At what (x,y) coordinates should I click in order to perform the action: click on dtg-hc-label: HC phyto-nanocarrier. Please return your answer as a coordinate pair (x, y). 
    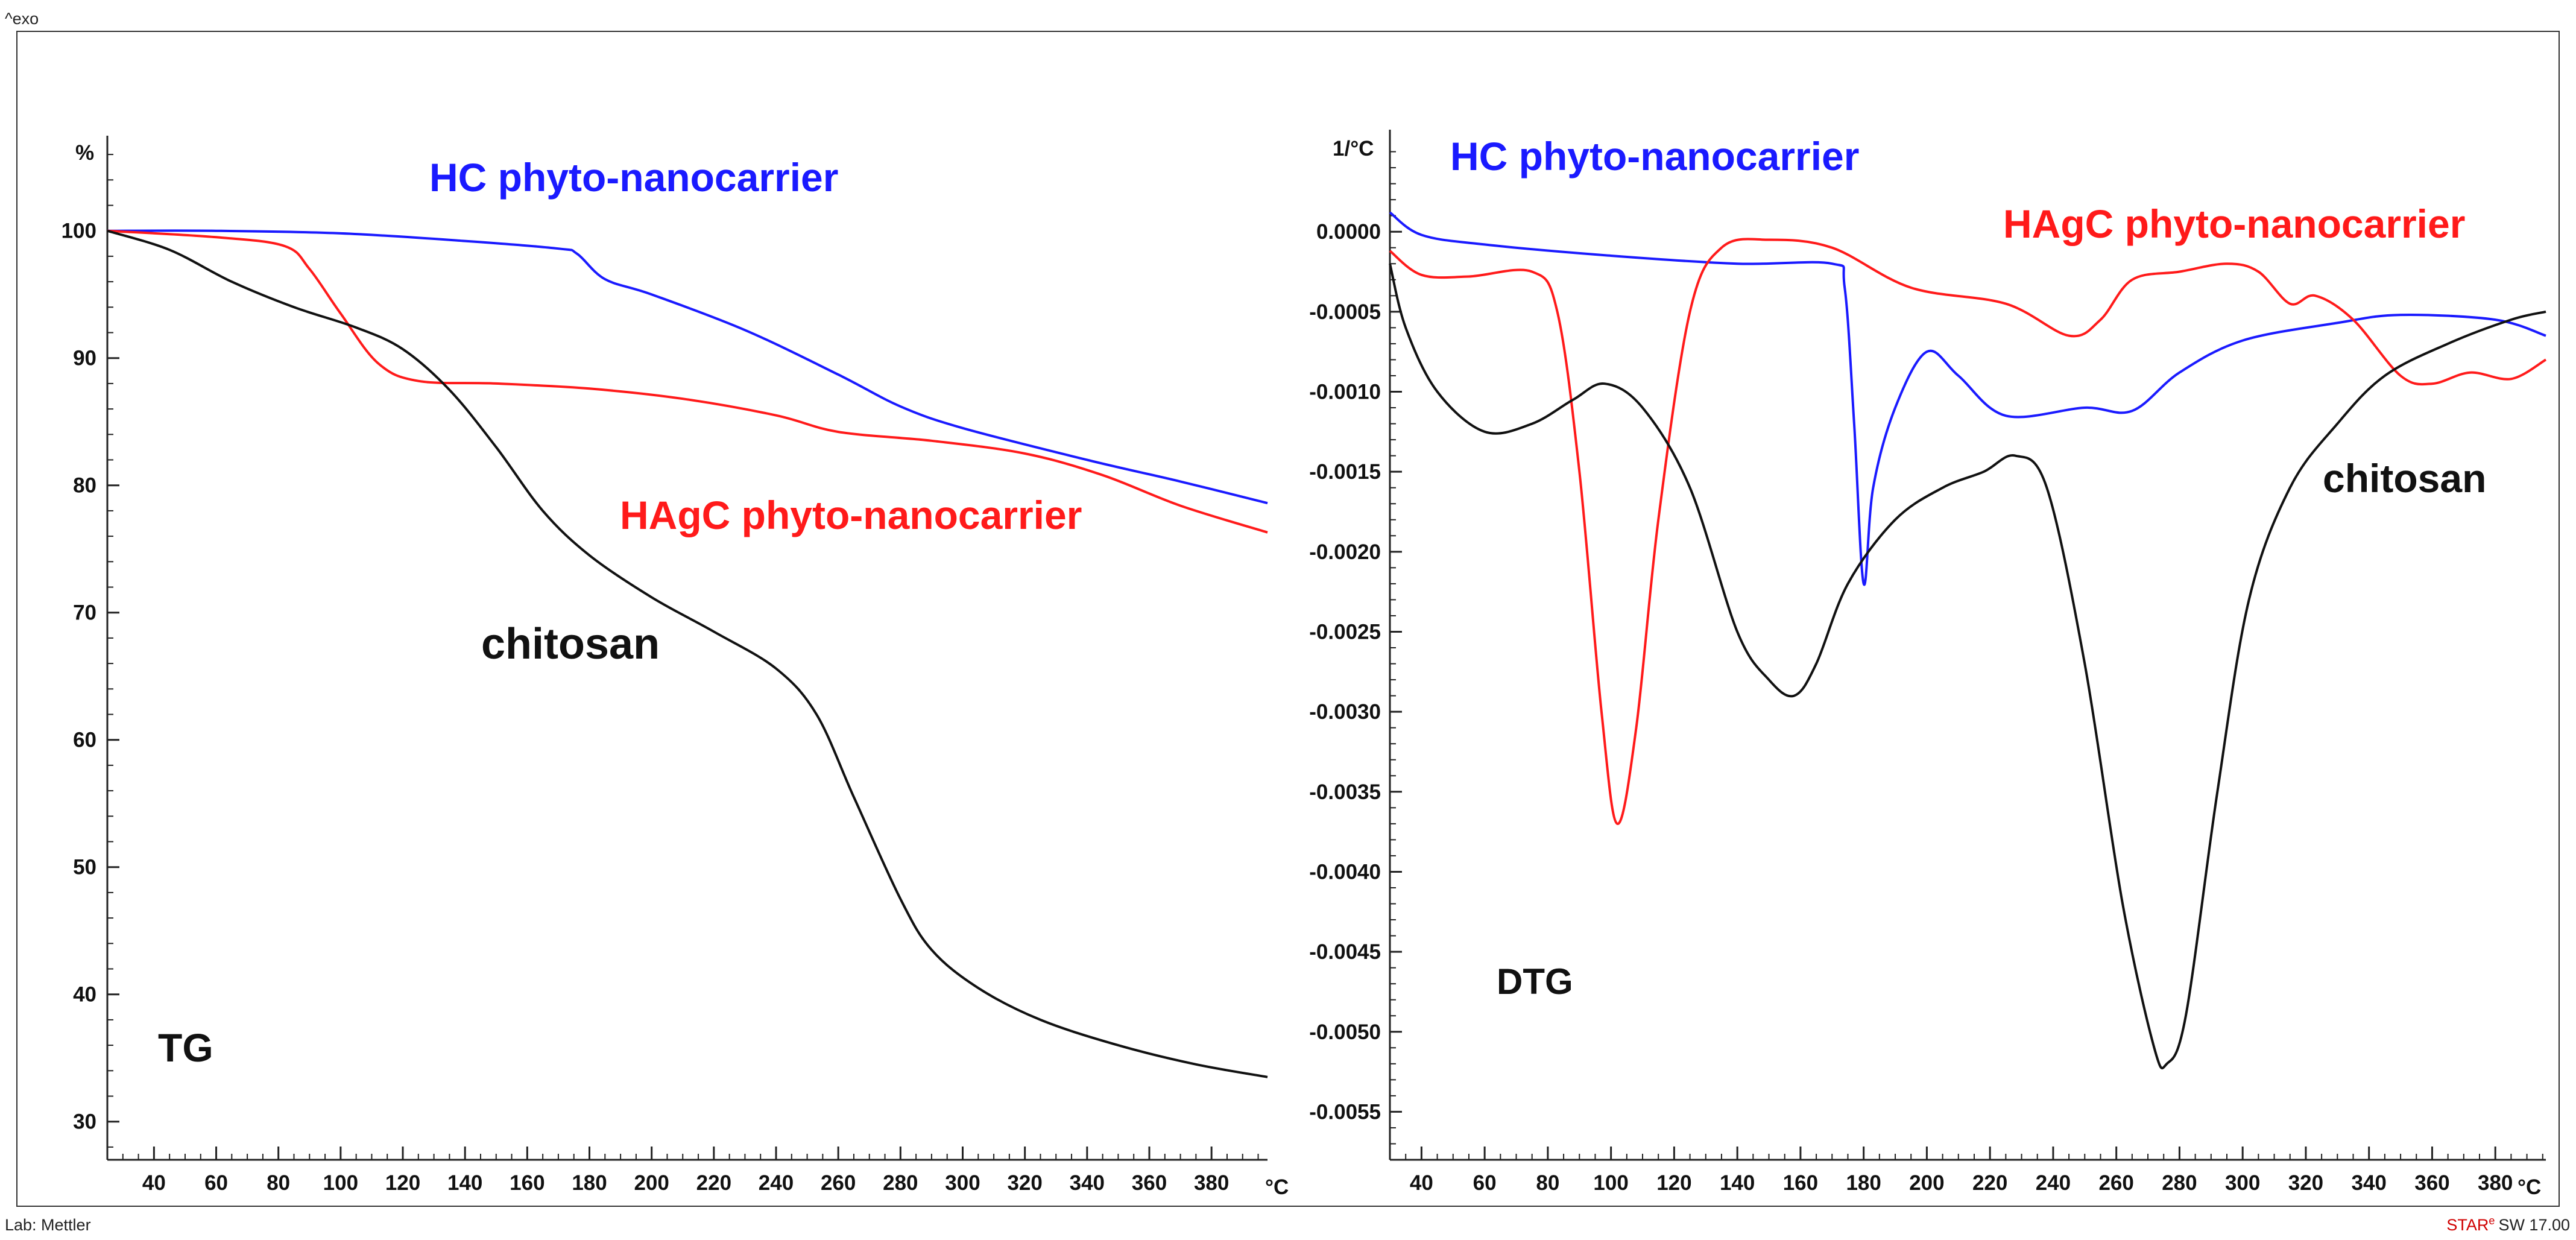
    Looking at the image, I should click on (1654, 156).